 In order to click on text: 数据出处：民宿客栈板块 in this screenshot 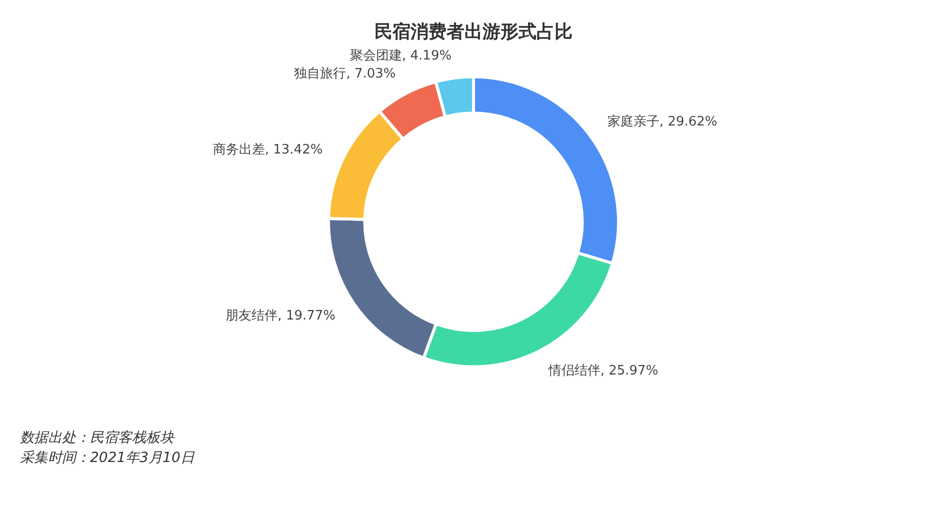, I will do `click(98, 438)`.